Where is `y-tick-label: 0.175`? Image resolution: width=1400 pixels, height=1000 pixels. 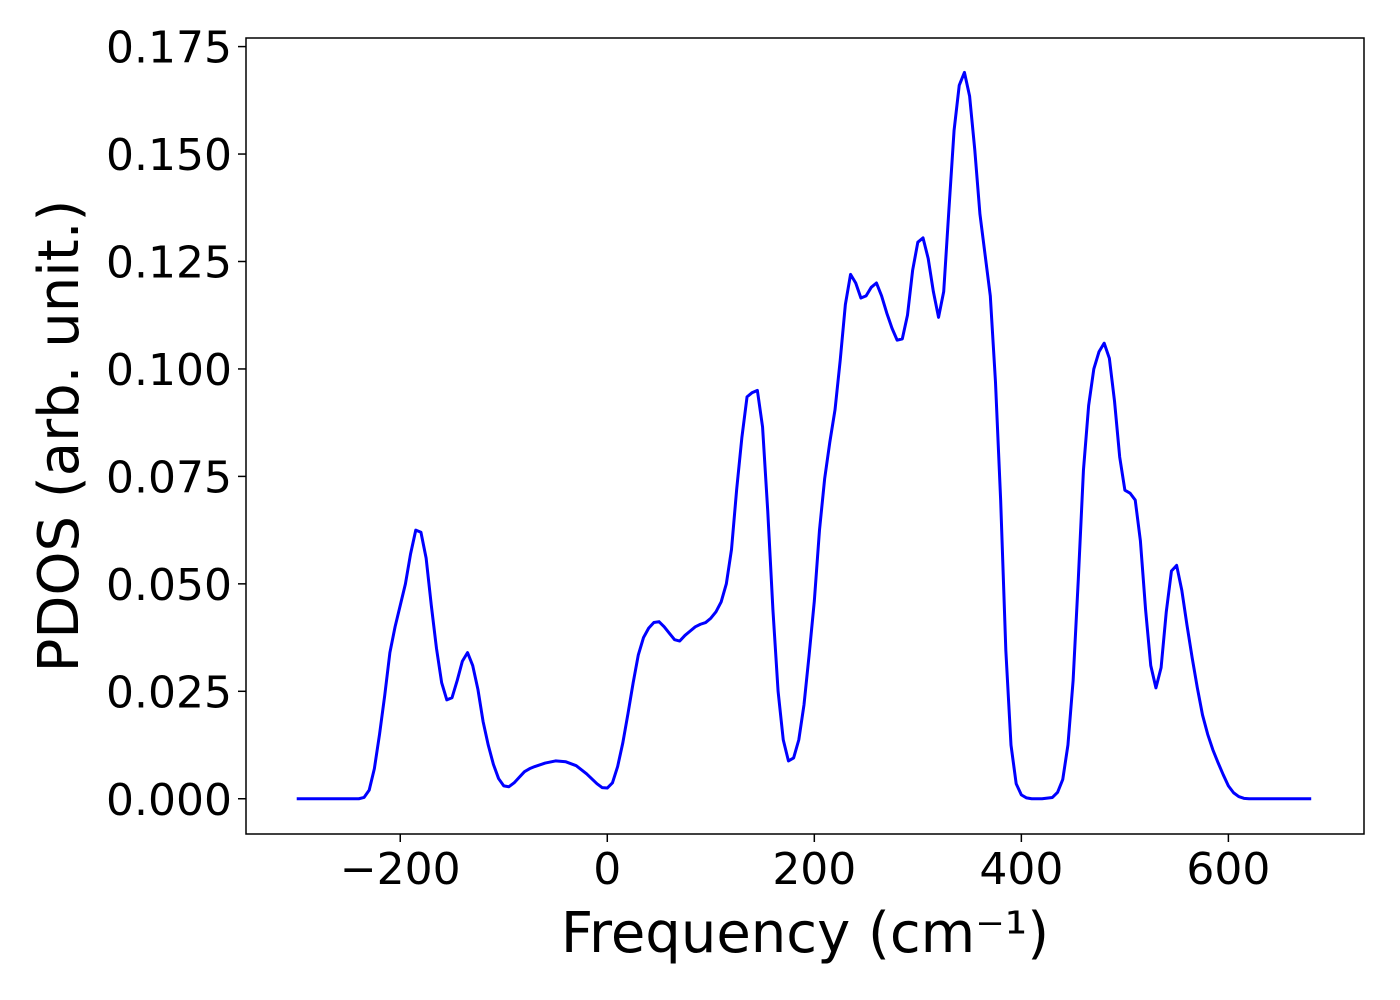 y-tick-label: 0.175 is located at coordinates (169, 48).